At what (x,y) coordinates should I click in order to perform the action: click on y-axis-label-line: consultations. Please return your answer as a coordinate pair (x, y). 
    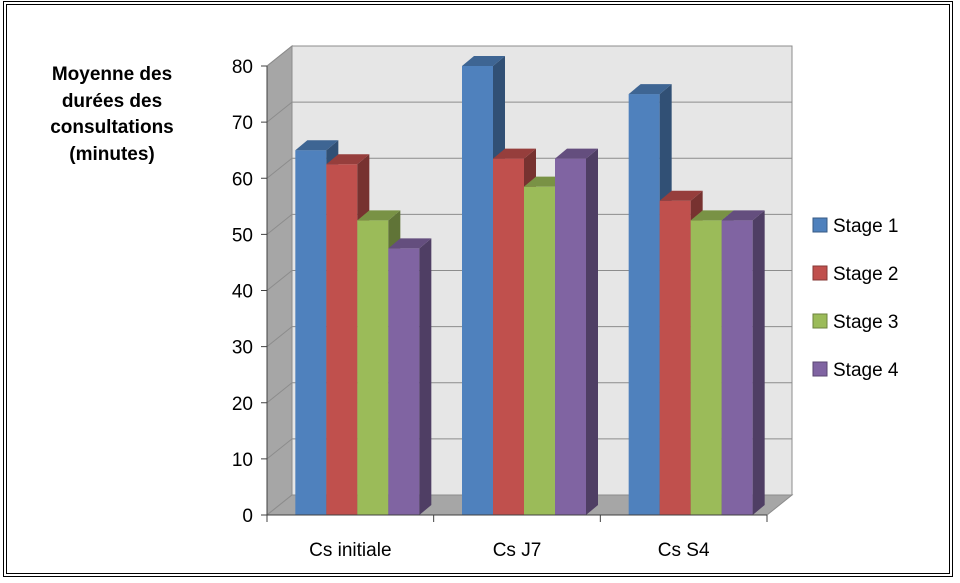
    Looking at the image, I should click on (112, 127).